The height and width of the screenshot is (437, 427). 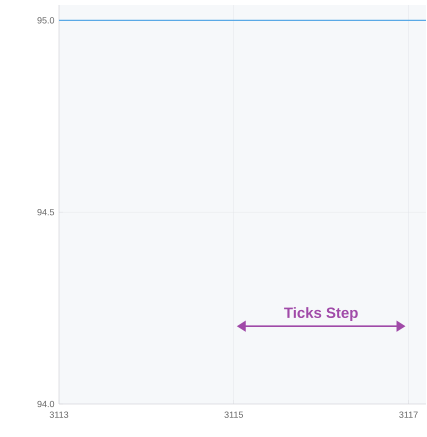 I want to click on y-tick-label: 94.0, so click(x=46, y=404).